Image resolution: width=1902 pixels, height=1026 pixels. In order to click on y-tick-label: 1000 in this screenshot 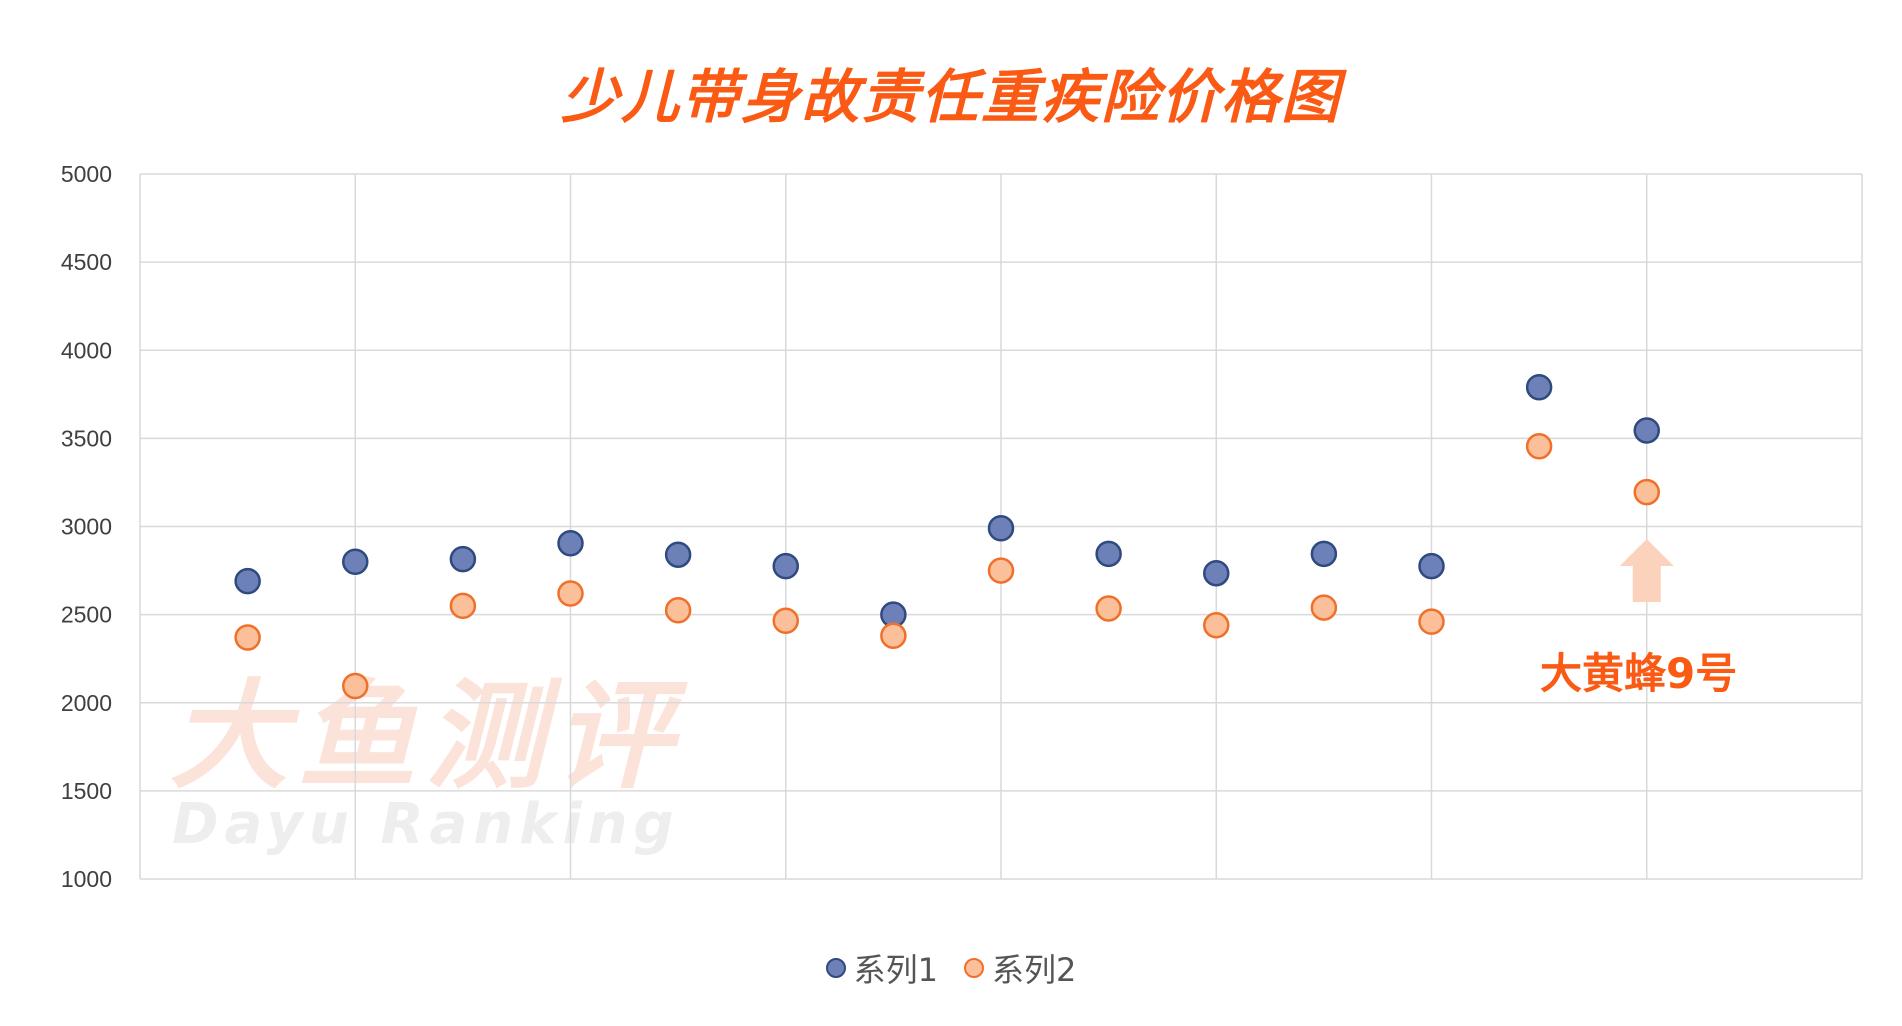, I will do `click(86, 879)`.